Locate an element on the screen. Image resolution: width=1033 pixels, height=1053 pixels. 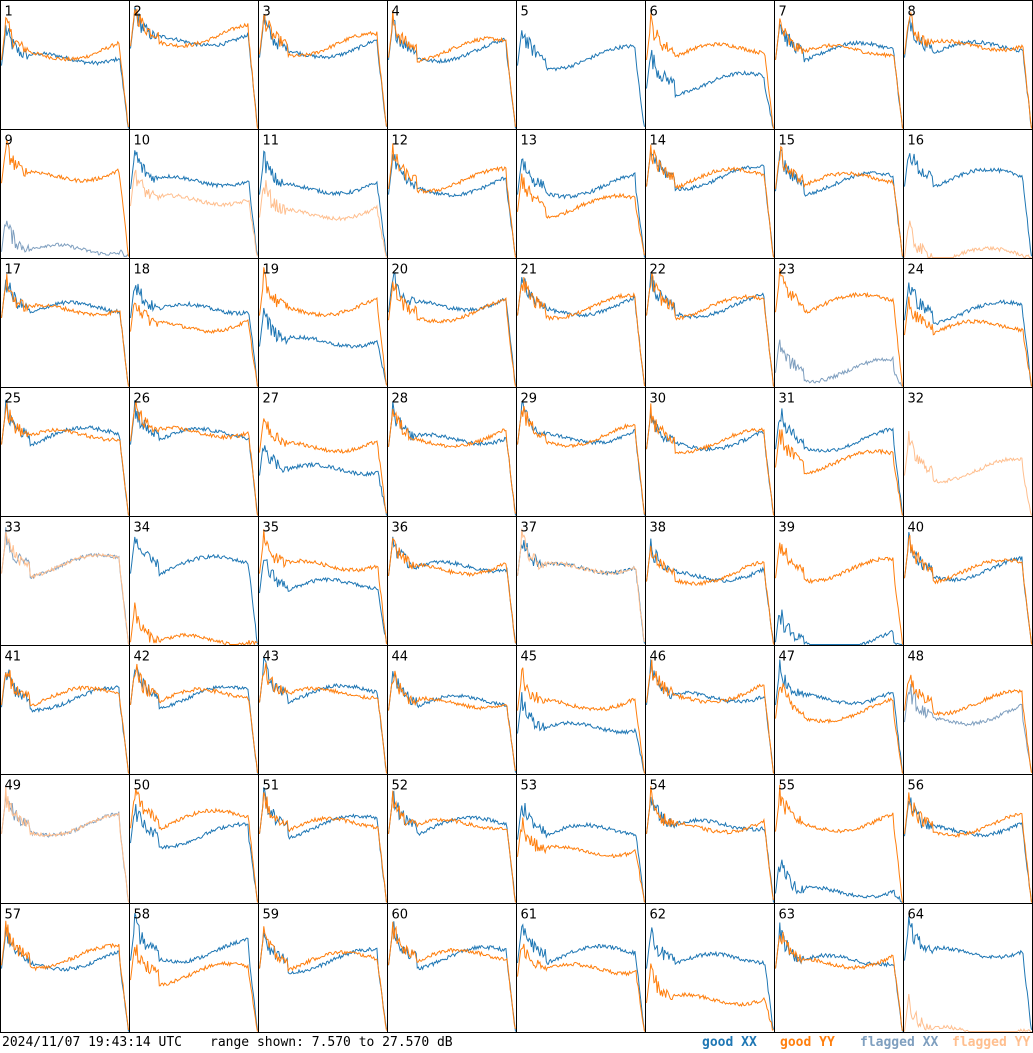
panel-42: 42 is located at coordinates (194, 710).